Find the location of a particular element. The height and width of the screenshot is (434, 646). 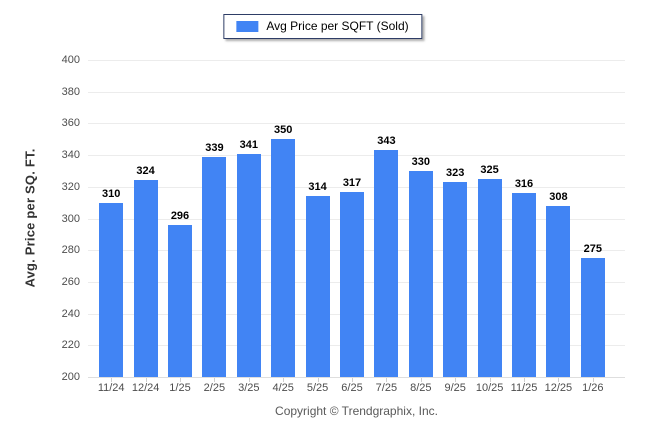

y-axis-tick-label: 280 is located at coordinates (70, 250).